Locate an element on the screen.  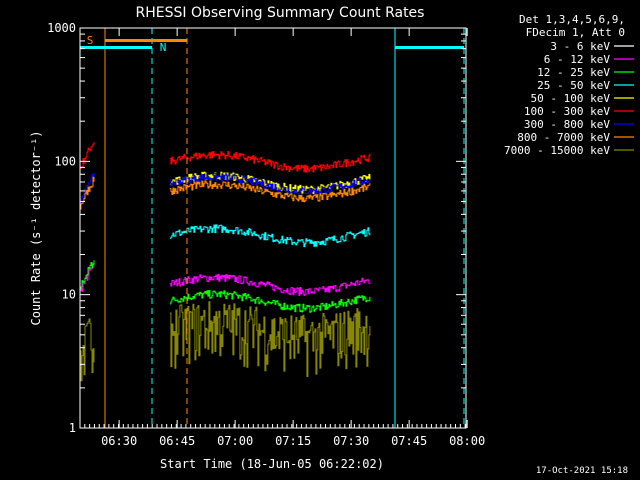
legend-label-300-800-kev: 300 - 800 keV is located at coordinates (567, 124).